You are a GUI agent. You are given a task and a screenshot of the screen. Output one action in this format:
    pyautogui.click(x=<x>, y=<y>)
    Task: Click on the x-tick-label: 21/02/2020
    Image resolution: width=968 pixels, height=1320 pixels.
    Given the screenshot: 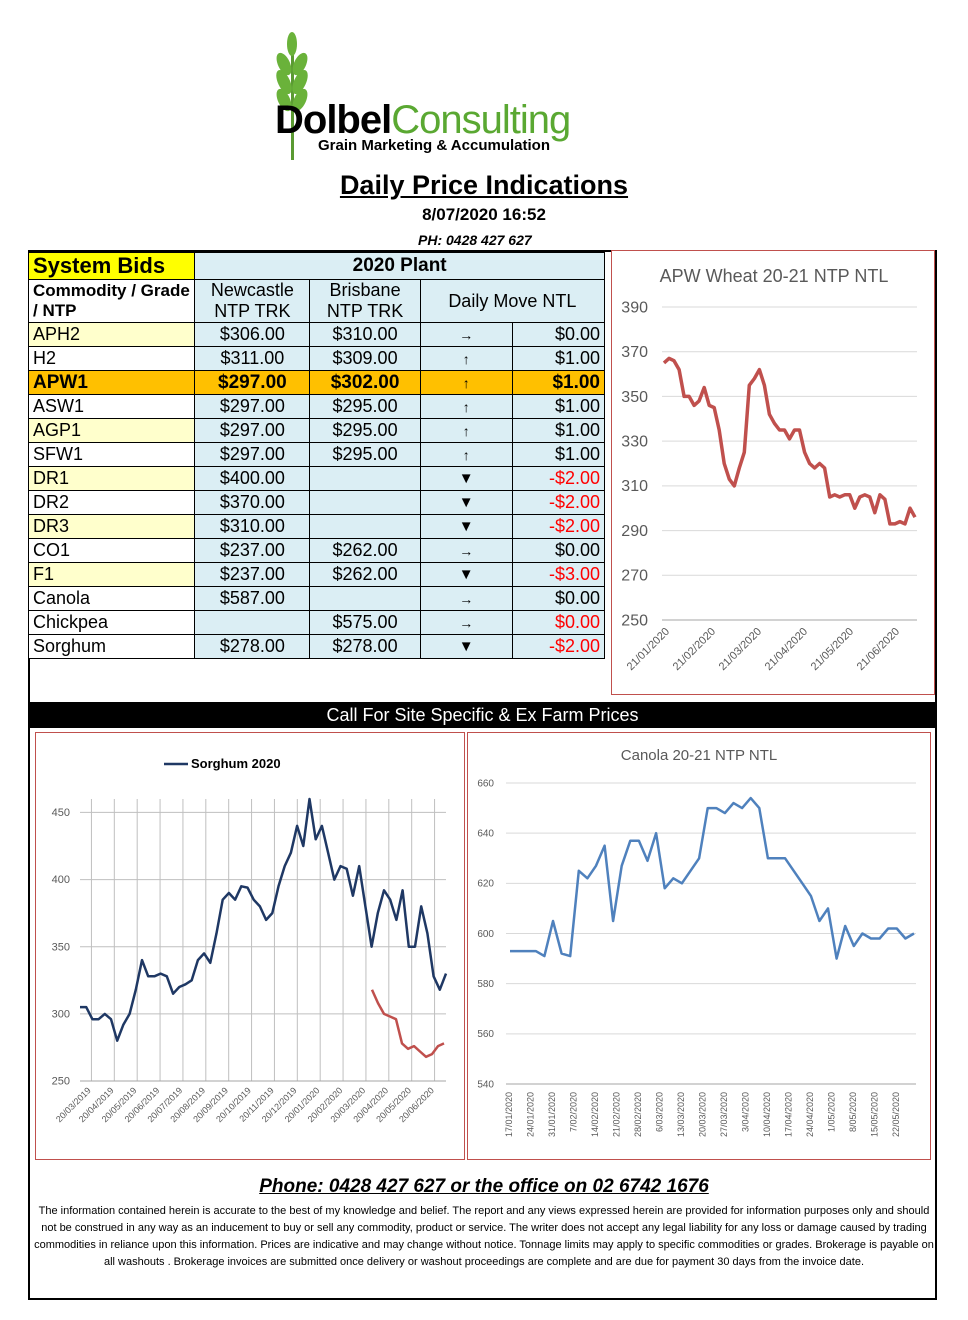 What is the action you would take?
    pyautogui.click(x=694, y=649)
    